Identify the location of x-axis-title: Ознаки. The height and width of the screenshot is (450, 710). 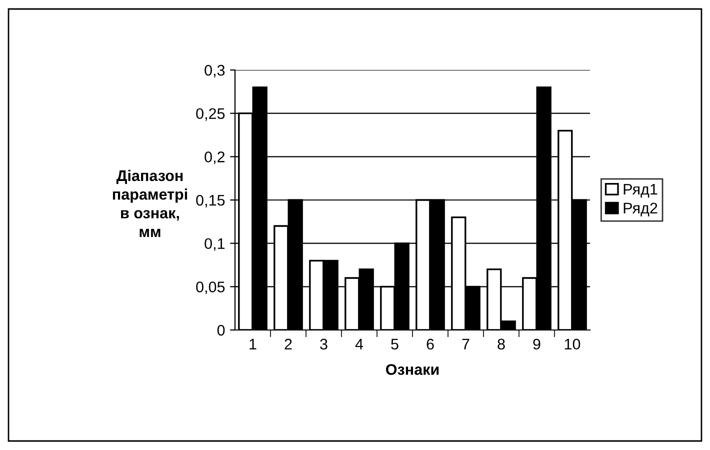
(412, 369).